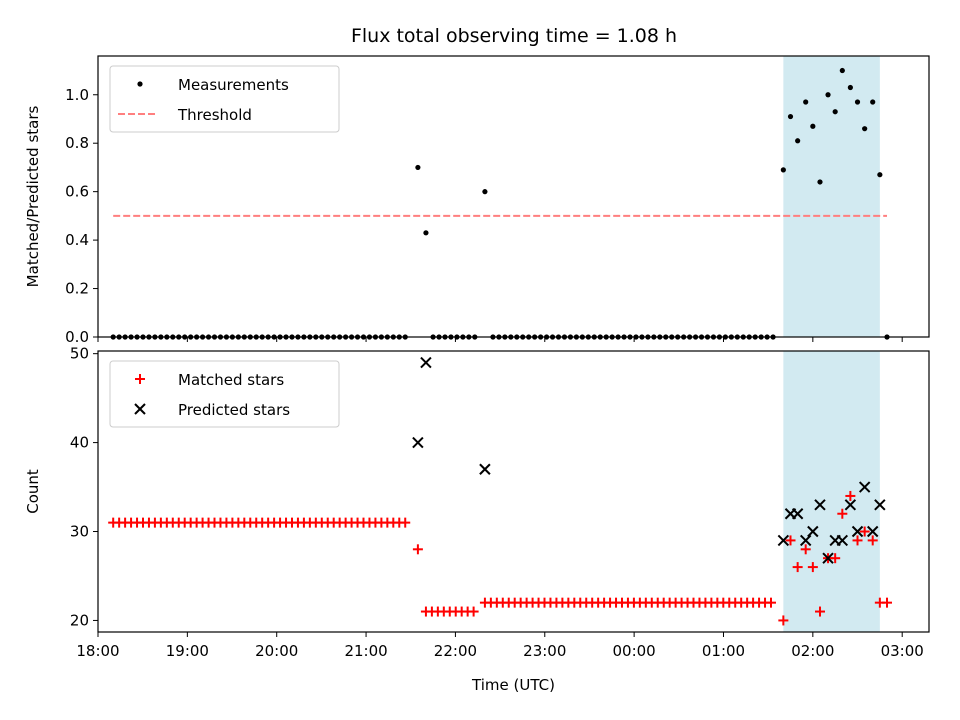  Describe the element at coordinates (455, 651) in the screenshot. I see `x-tick-label: 22:00` at that location.